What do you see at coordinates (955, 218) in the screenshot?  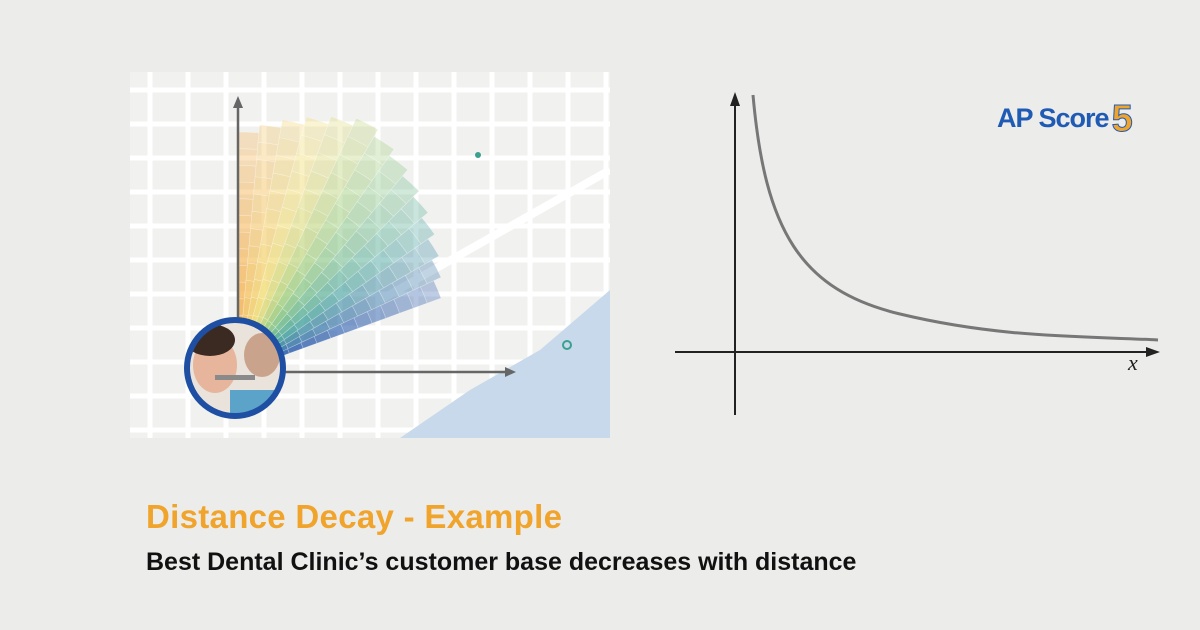 I see `decay-curve` at bounding box center [955, 218].